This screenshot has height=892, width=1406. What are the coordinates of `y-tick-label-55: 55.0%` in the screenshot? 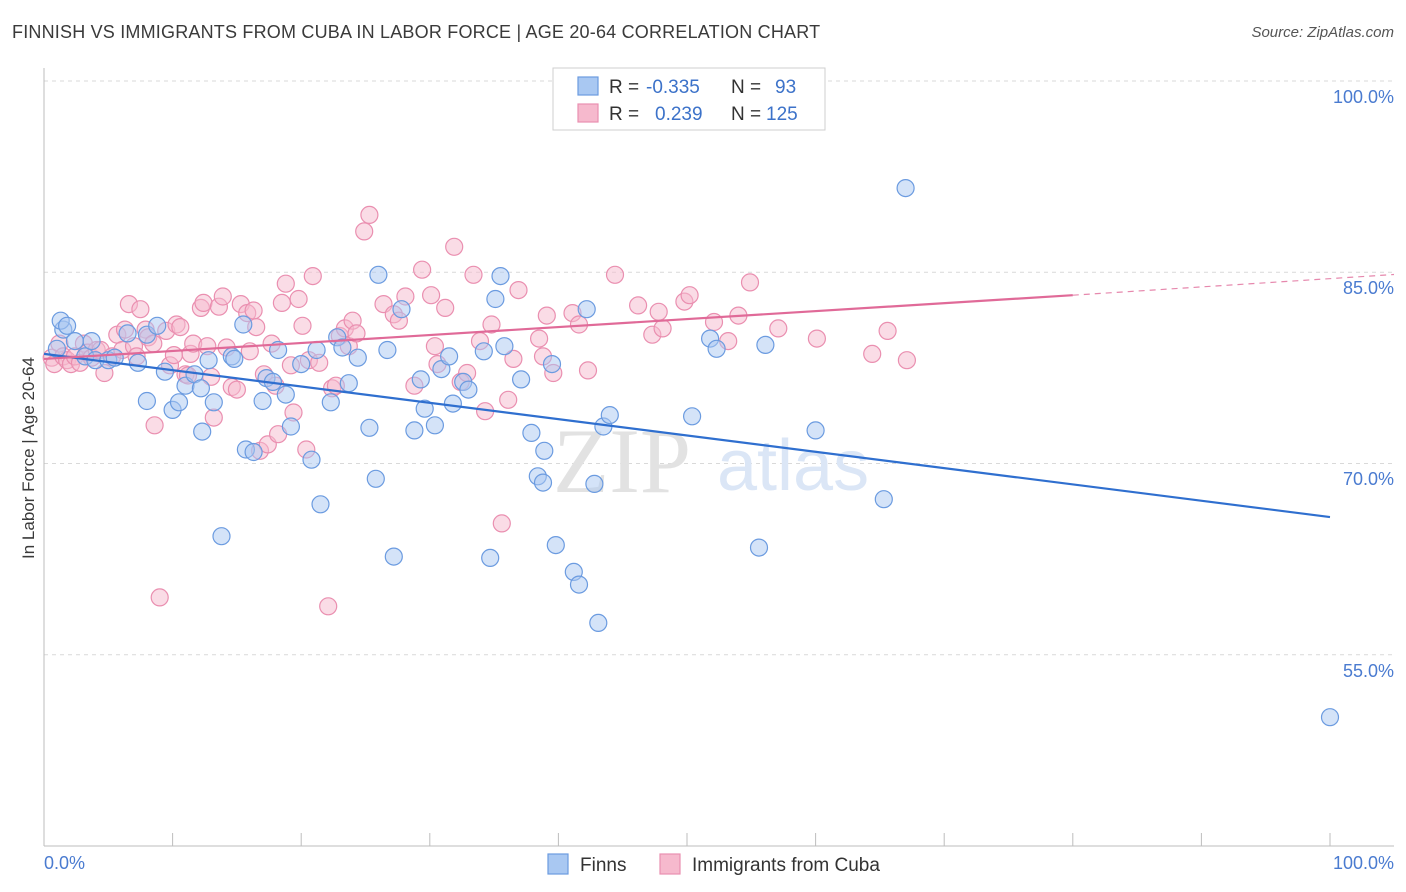 It's located at (1368, 671).